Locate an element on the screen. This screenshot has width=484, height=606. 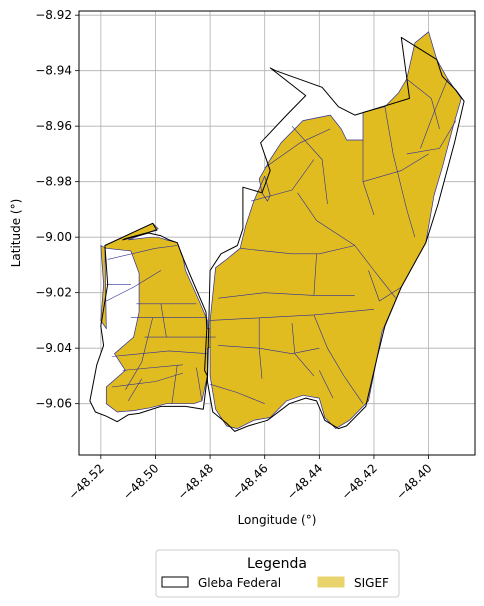
y-tick-label: −8.98 is located at coordinates (53, 182).